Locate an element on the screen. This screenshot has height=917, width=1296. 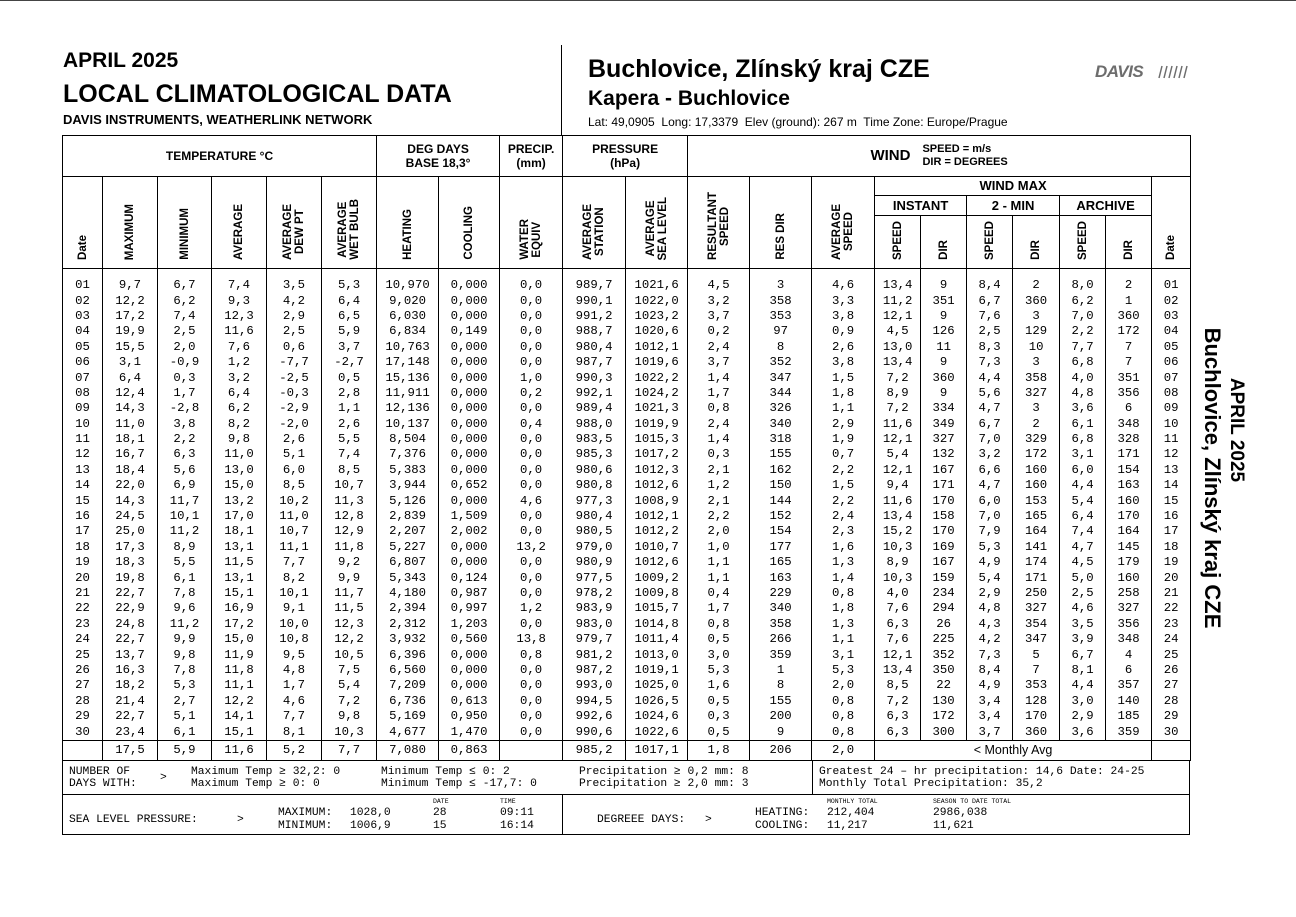
data-cell: 15,1 is located at coordinates (239, 593).